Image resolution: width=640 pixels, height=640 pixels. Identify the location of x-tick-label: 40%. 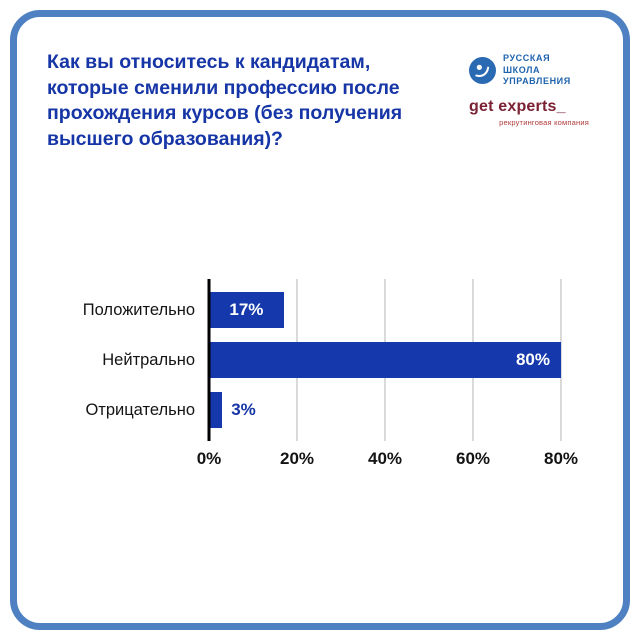
(385, 458).